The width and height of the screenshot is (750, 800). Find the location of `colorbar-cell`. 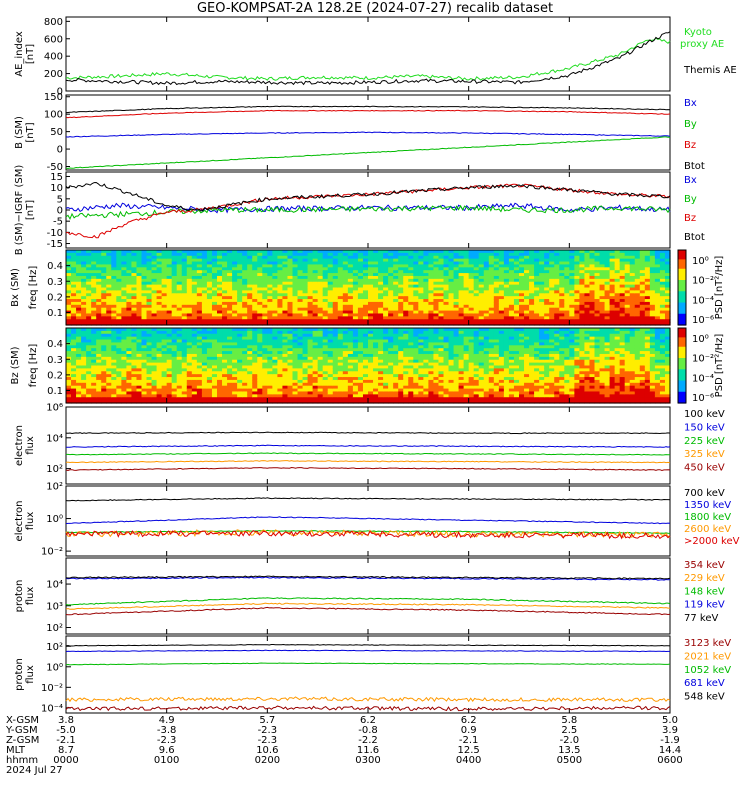

colorbar-cell is located at coordinates (682, 307).